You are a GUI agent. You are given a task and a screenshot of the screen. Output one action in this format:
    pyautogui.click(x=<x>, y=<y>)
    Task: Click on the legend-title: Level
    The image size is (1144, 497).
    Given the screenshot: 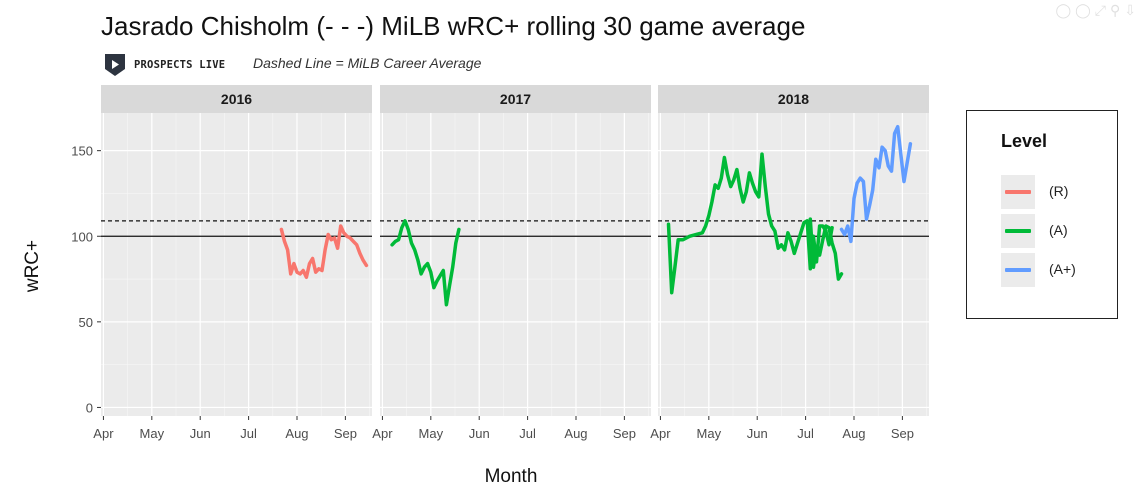 What is the action you would take?
    pyautogui.click(x=1024, y=141)
    